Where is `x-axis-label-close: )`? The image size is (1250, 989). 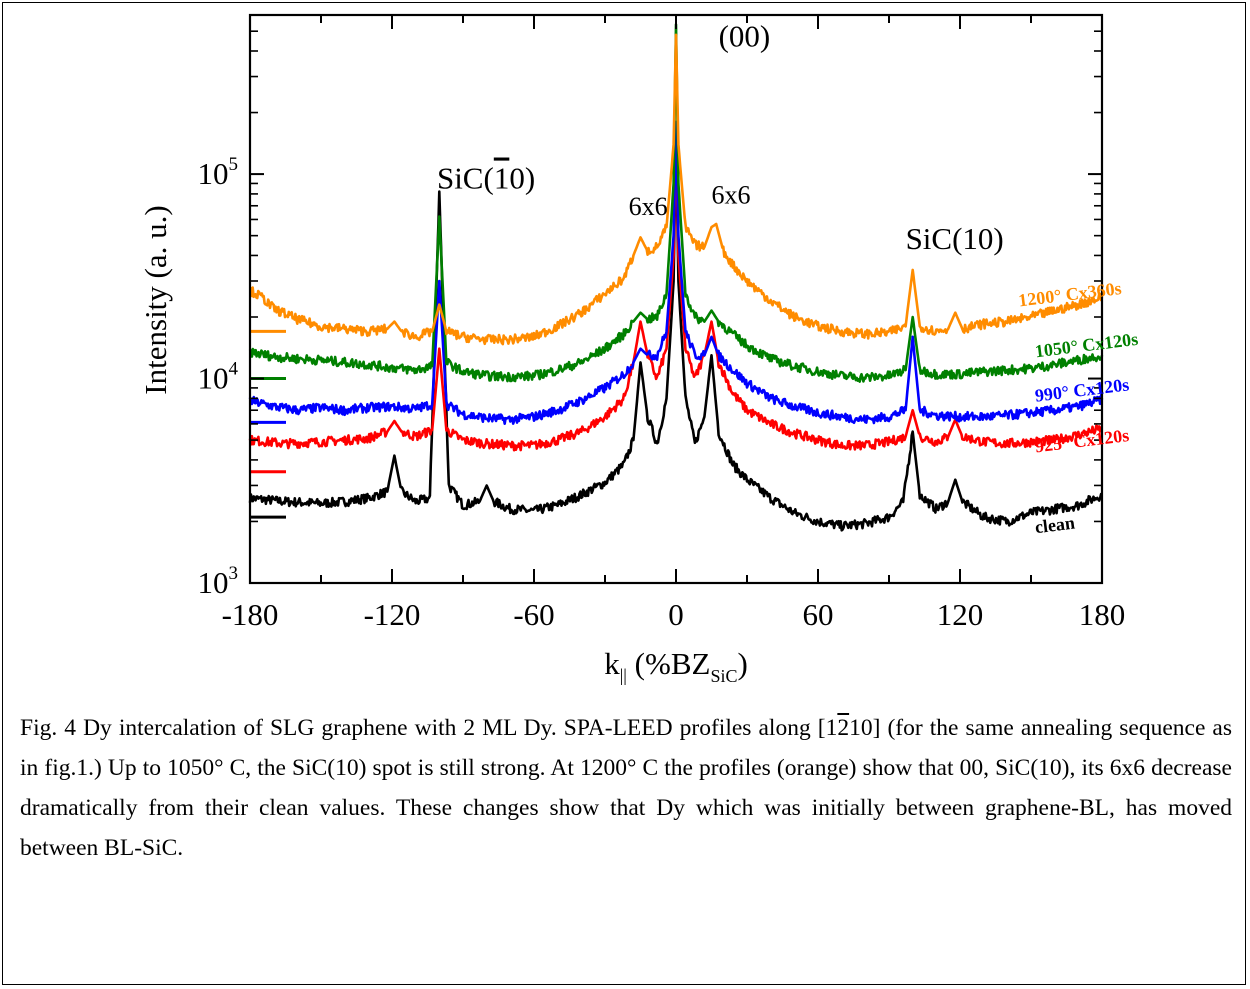
x-axis-label-close: ) is located at coordinates (742, 663).